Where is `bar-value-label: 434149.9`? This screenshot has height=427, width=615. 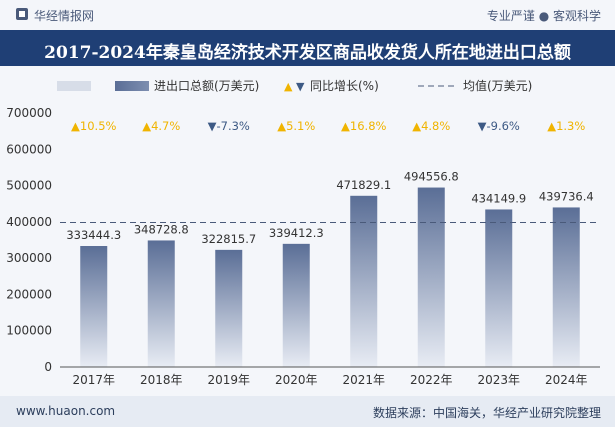
bar-value-label: 434149.9 is located at coordinates (498, 198).